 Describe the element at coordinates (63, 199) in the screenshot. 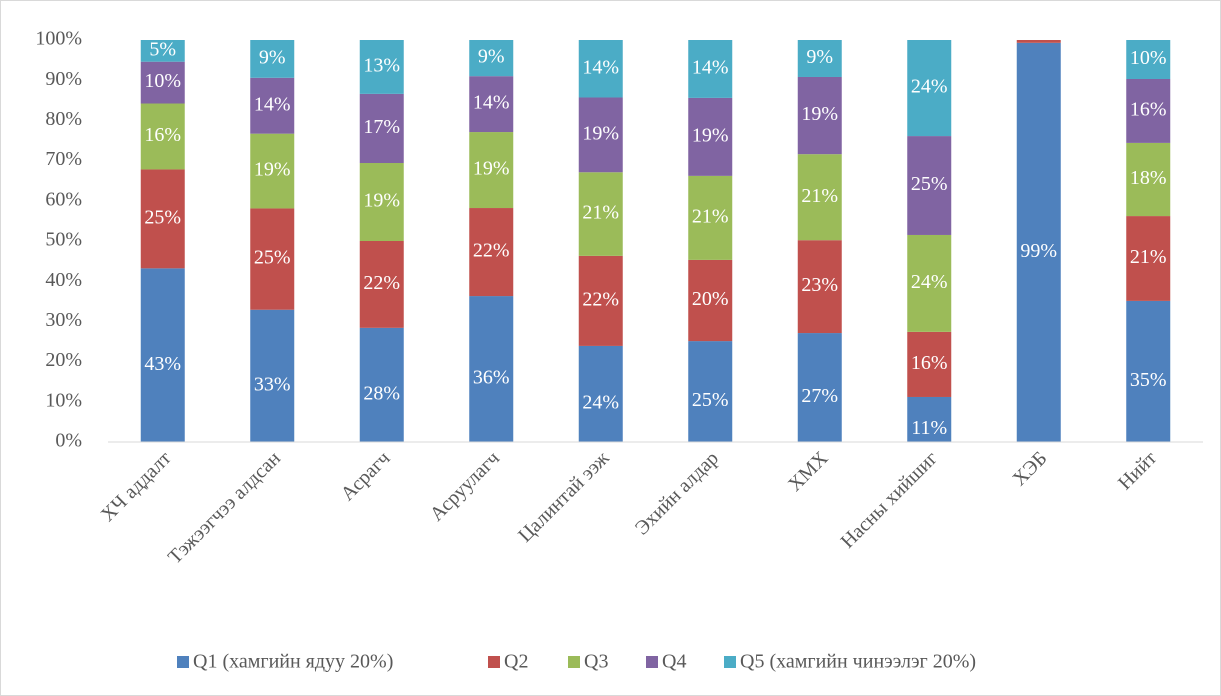

I see `y-tick-label: 60%` at that location.